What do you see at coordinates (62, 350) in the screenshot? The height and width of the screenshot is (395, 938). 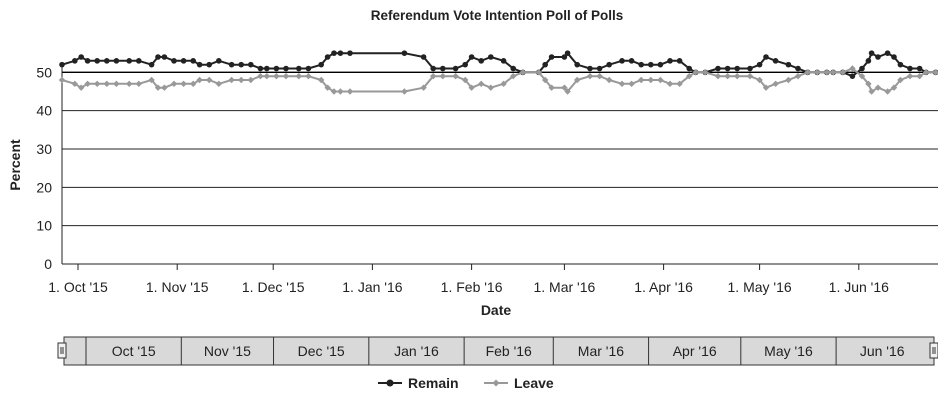 I see `navigator-handle-left` at bounding box center [62, 350].